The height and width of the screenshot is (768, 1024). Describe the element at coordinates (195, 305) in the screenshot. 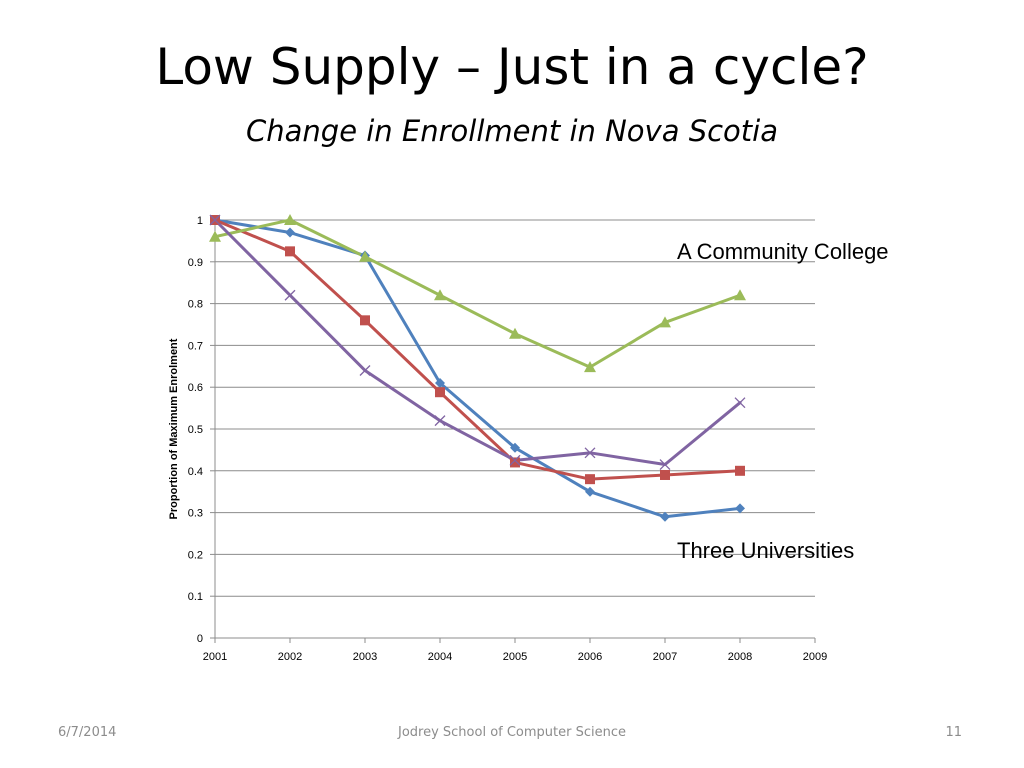

I see `y-tick-label: 0.8` at that location.